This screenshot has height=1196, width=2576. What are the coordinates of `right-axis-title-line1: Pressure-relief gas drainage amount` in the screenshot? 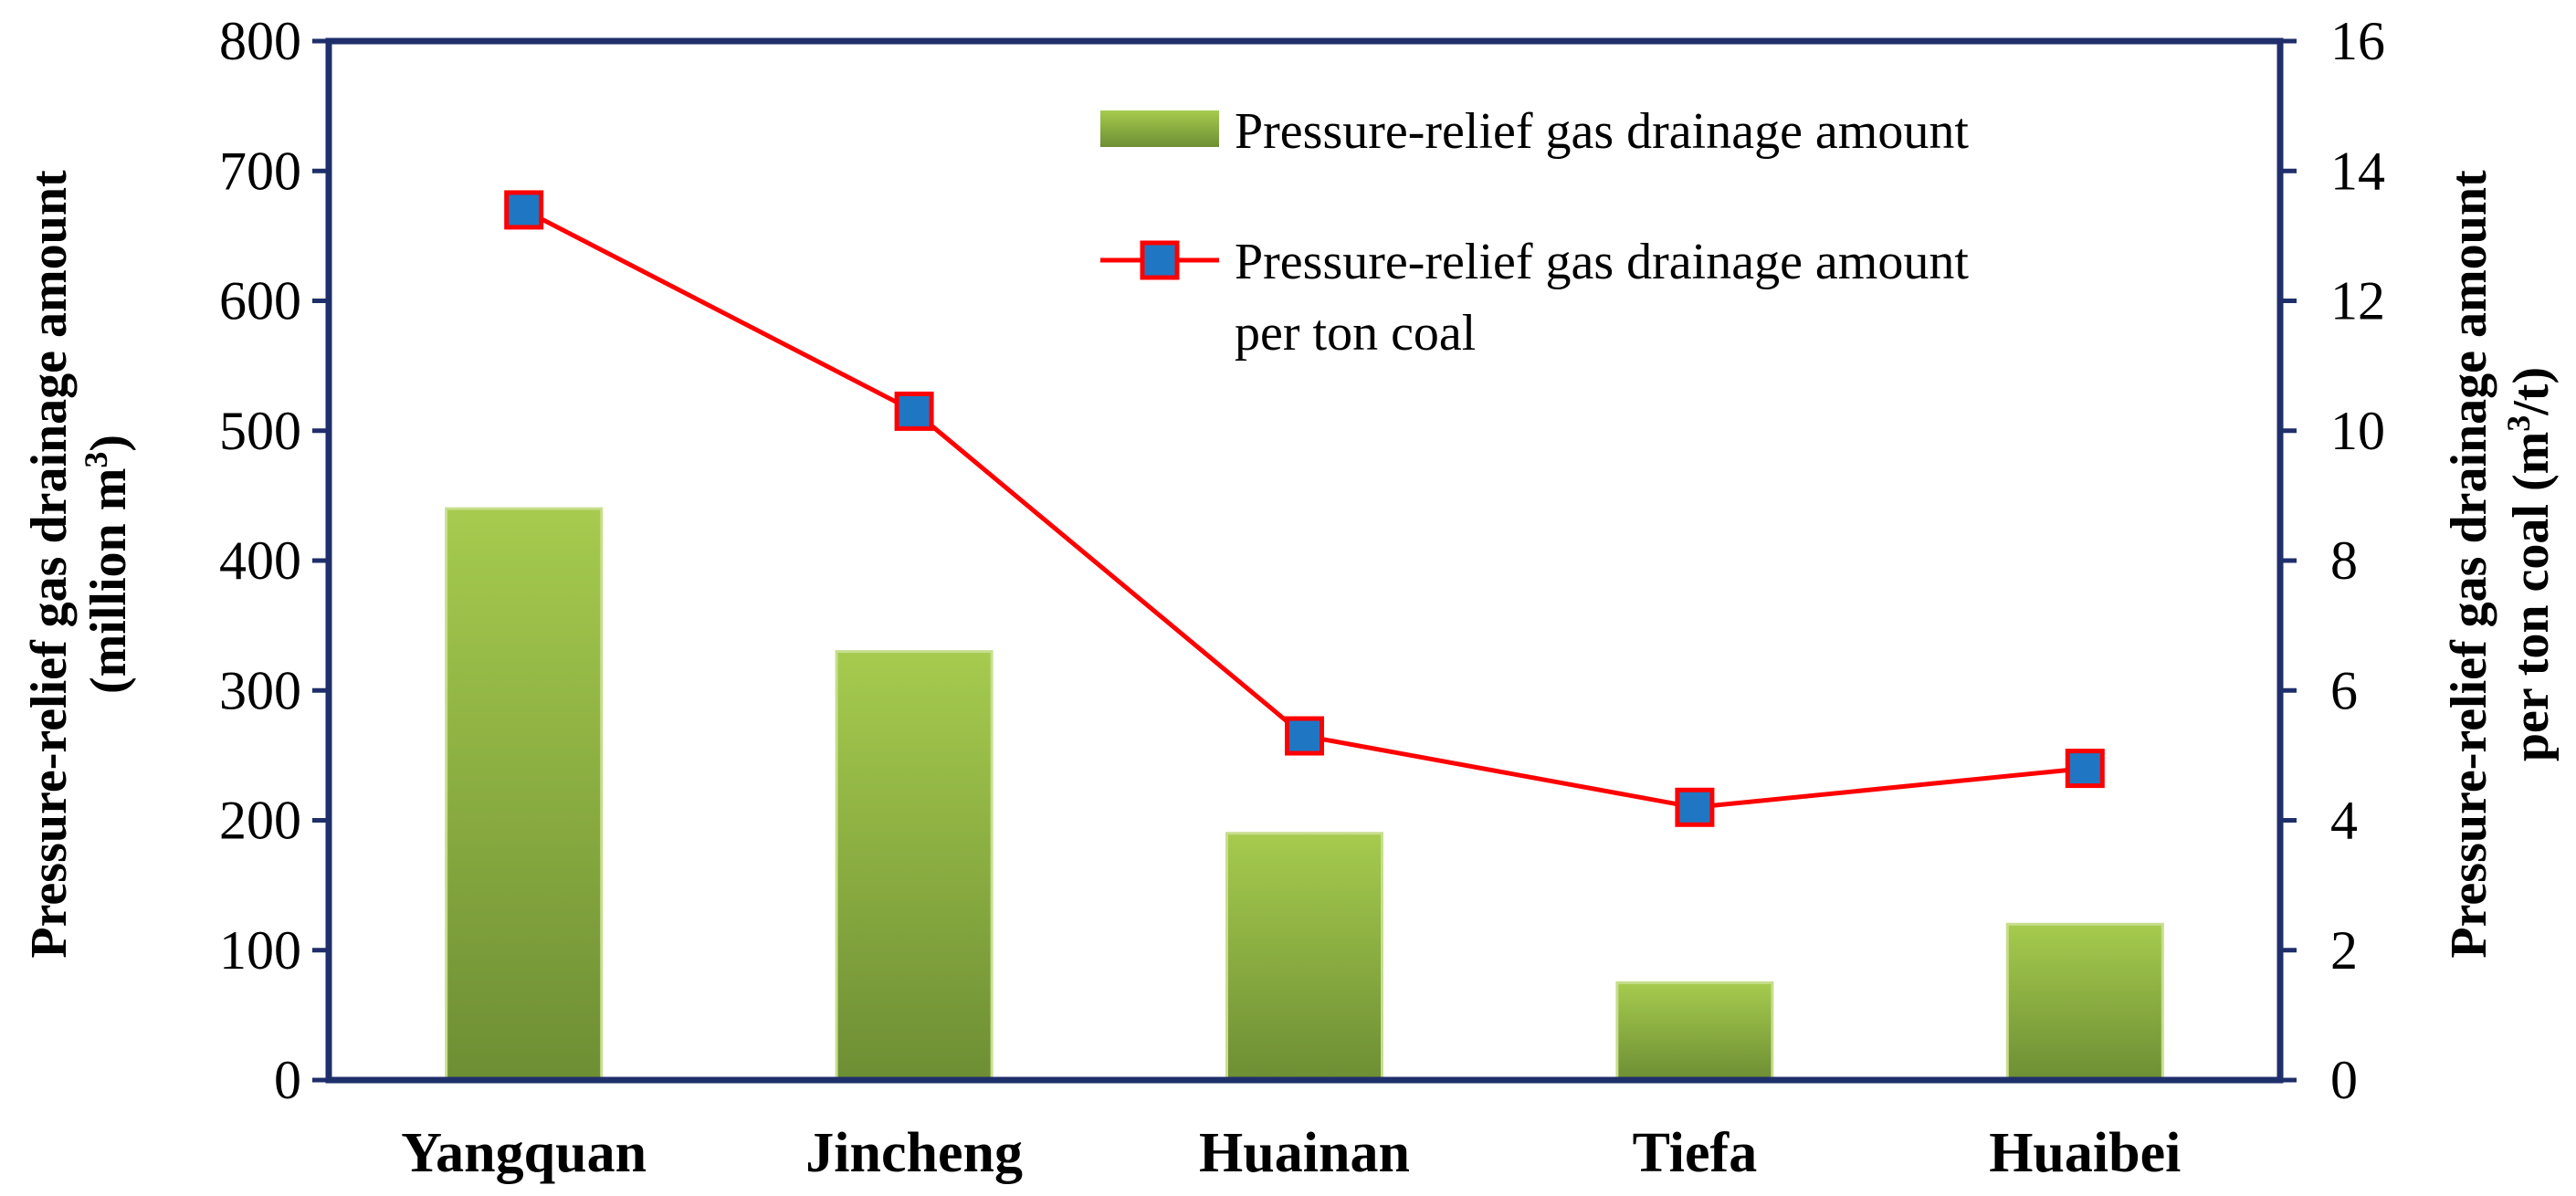 It's located at (2469, 565).